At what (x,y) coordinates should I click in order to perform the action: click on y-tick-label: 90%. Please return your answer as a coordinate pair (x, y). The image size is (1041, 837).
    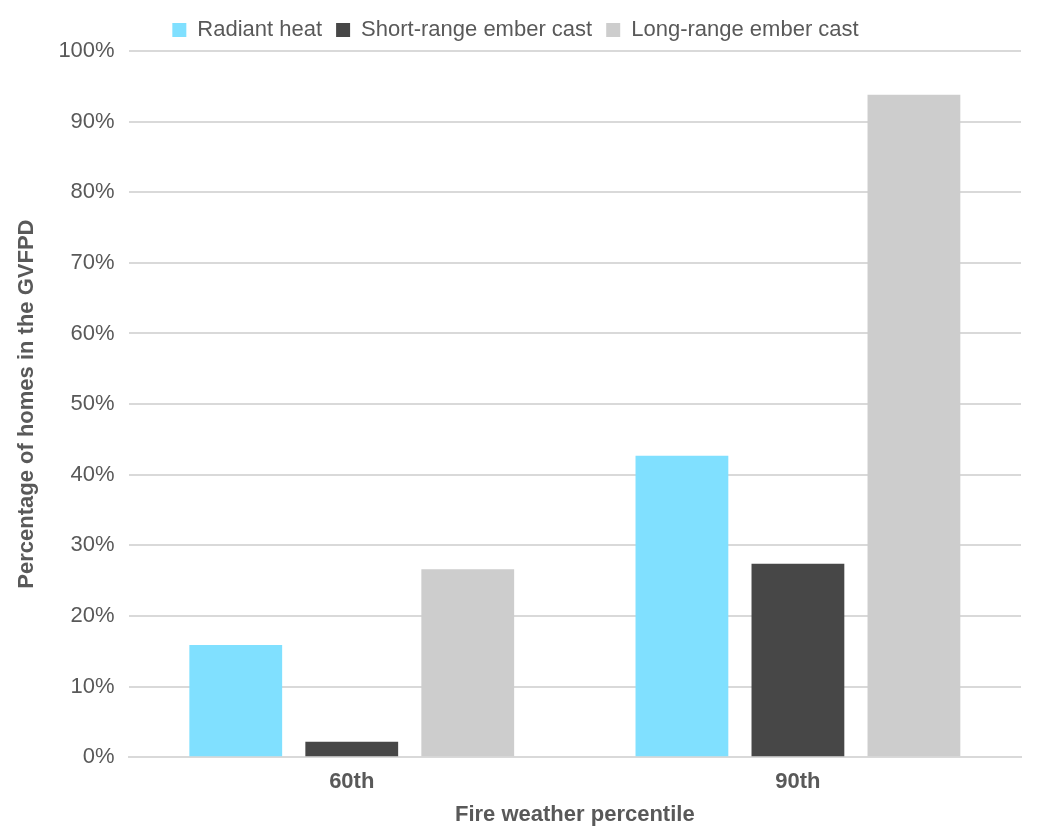
    Looking at the image, I should click on (92, 120).